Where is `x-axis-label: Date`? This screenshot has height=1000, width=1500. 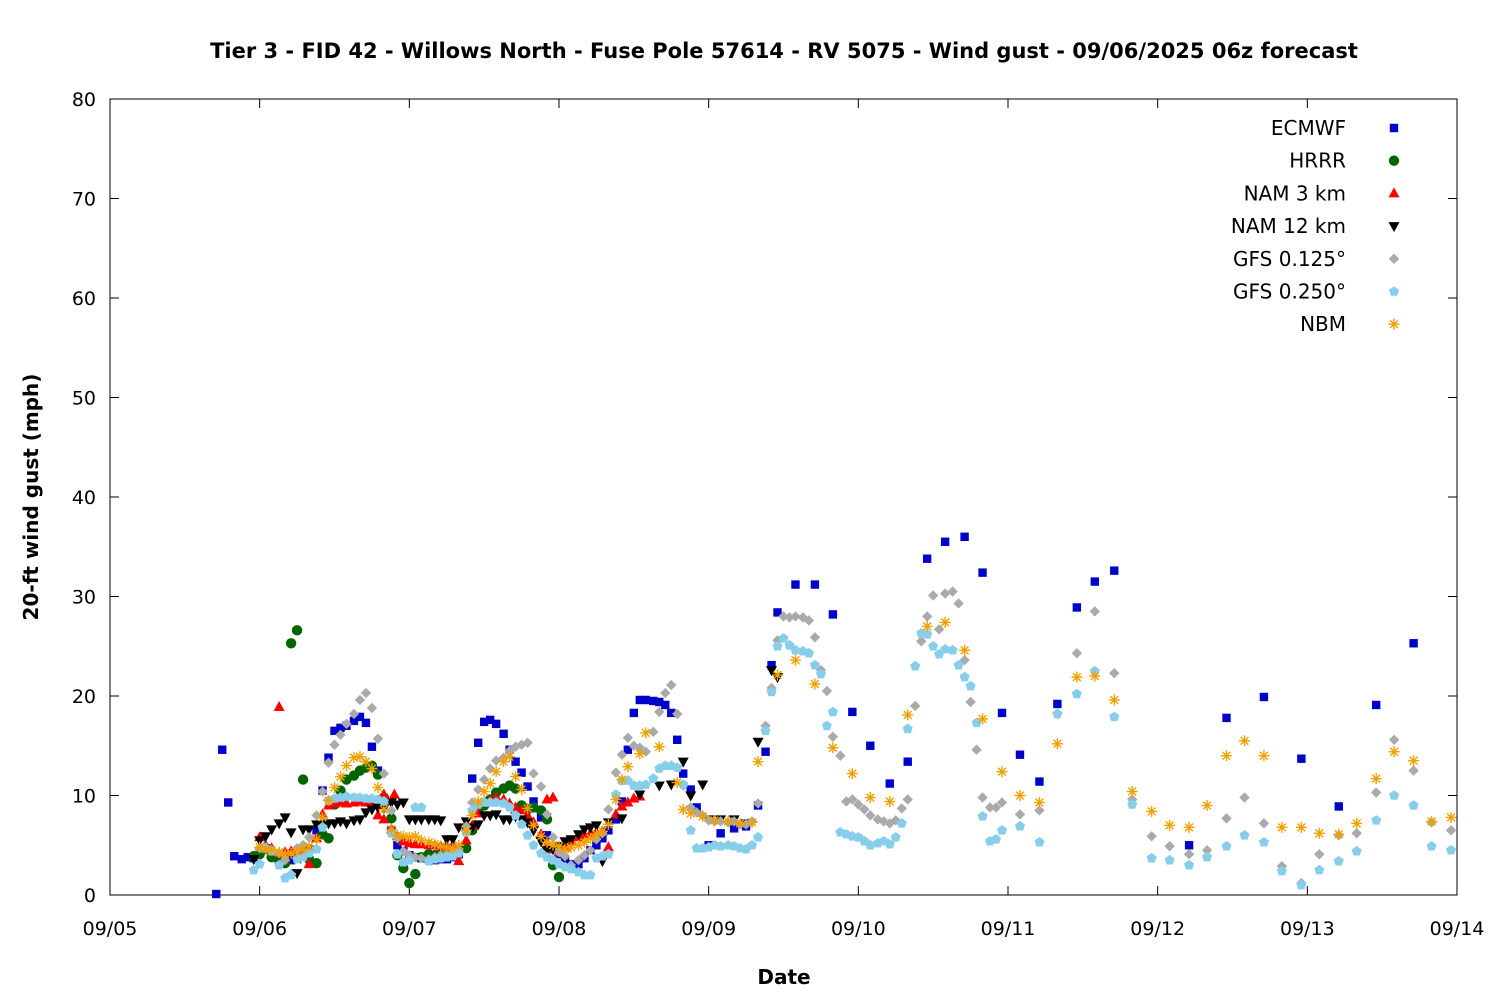
x-axis-label: Date is located at coordinates (783, 977).